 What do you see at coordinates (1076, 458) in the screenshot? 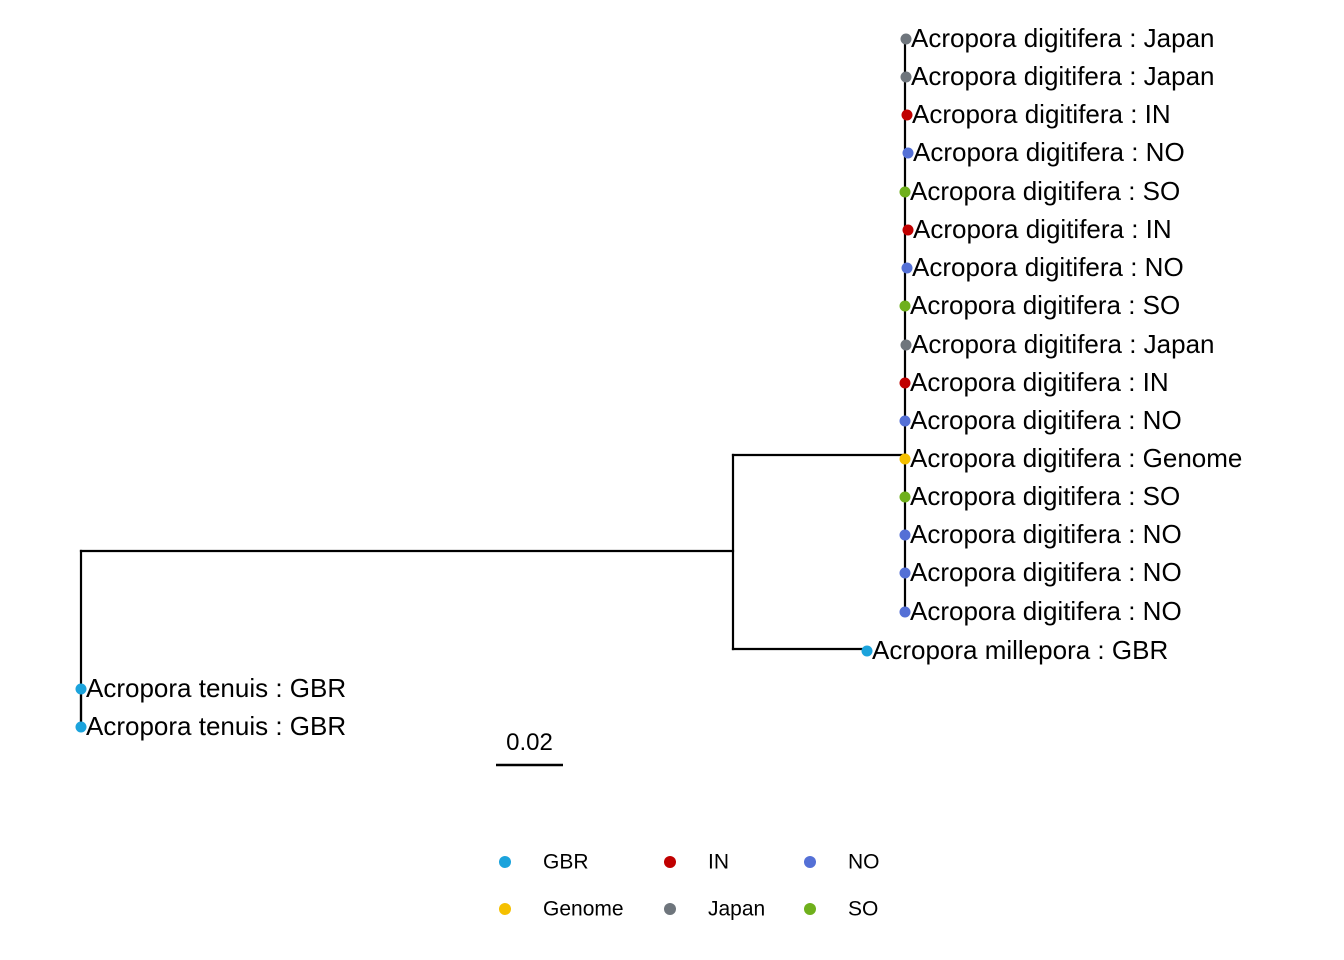
I see `tip-label: Acropora digitifera : Genome` at bounding box center [1076, 458].